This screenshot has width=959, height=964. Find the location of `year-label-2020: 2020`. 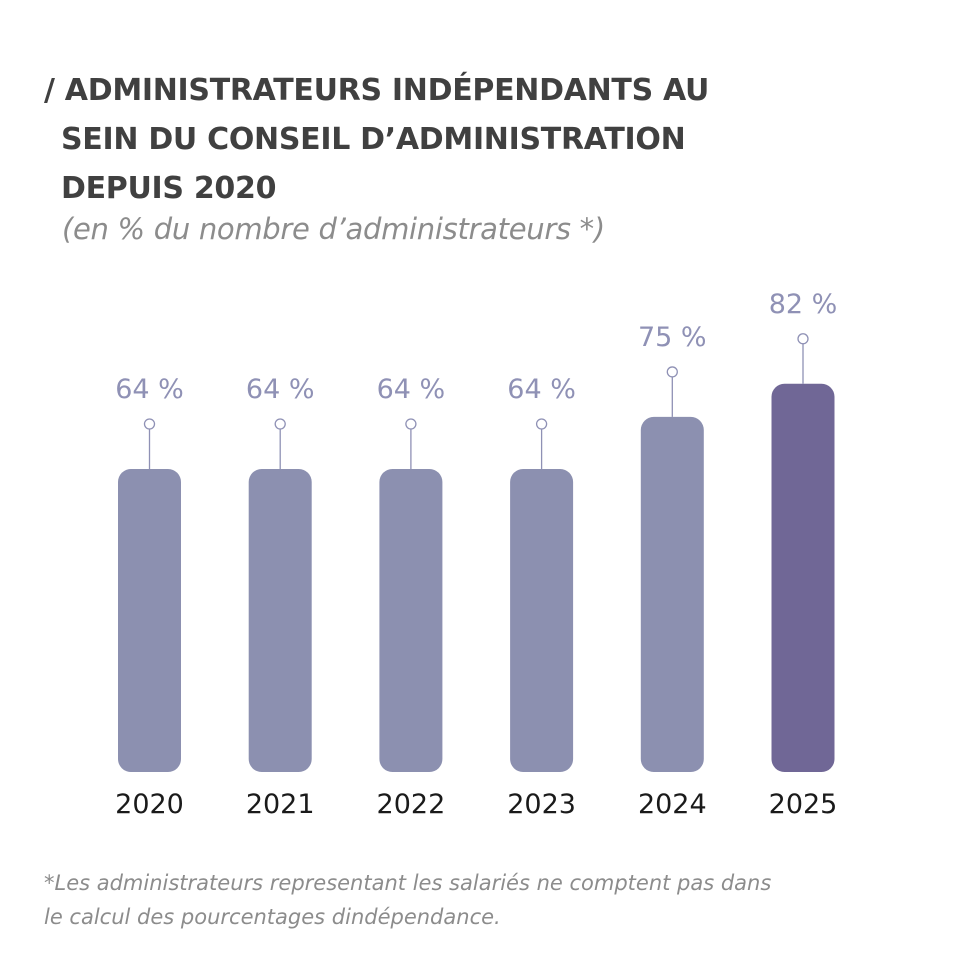

year-label-2020: 2020 is located at coordinates (149, 804).